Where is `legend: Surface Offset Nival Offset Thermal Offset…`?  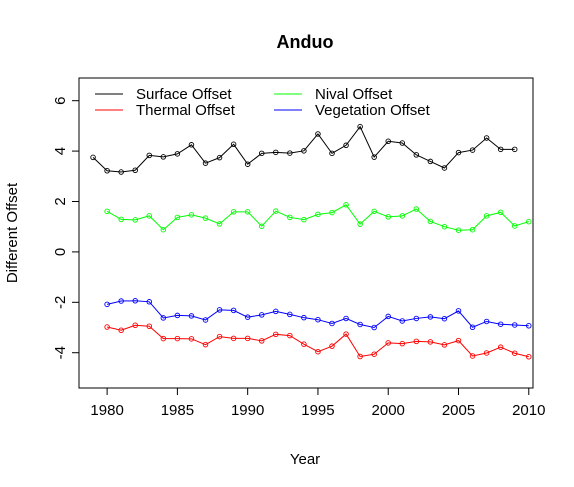 legend: Surface Offset Nival Offset Thermal Offset… is located at coordinates (263, 102).